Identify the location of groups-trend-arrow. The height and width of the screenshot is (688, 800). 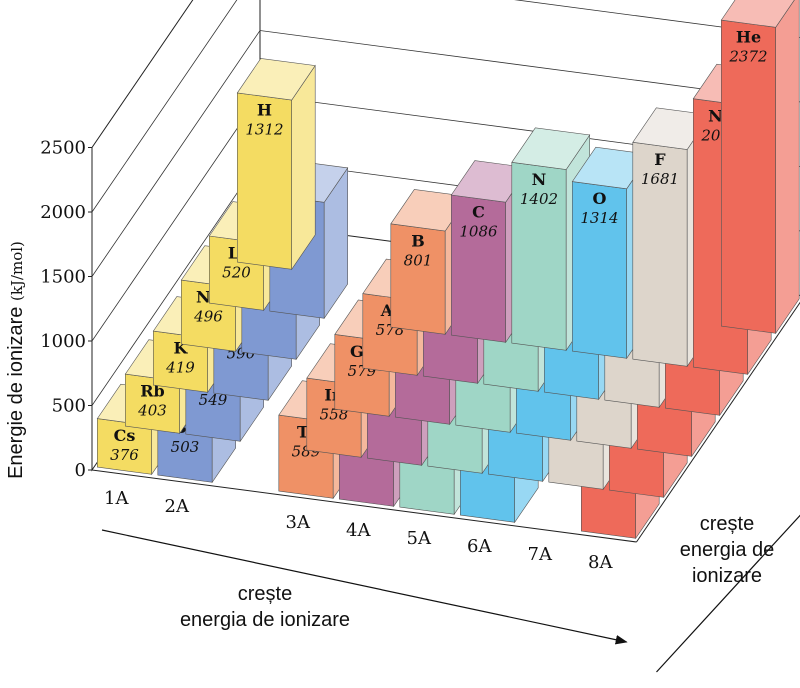
(364, 587).